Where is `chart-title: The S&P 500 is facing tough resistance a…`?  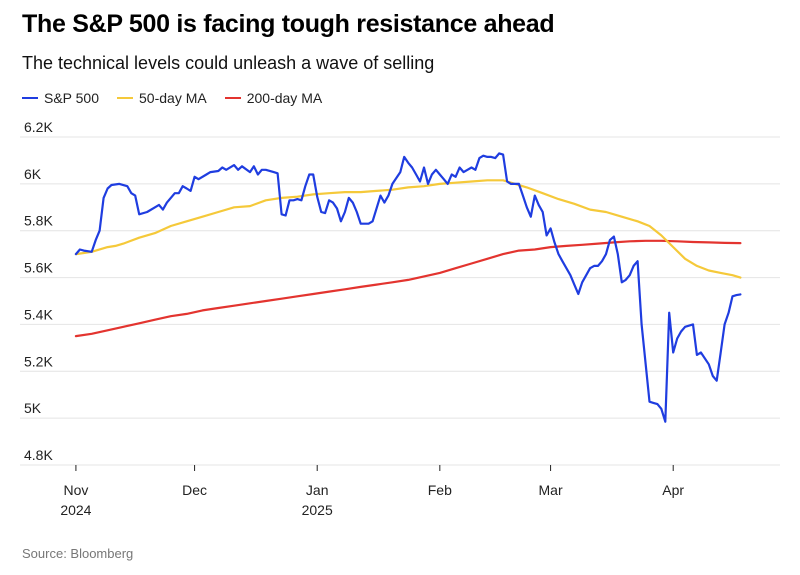
chart-title: The S&P 500 is facing tough resistance a… is located at coordinates (288, 24).